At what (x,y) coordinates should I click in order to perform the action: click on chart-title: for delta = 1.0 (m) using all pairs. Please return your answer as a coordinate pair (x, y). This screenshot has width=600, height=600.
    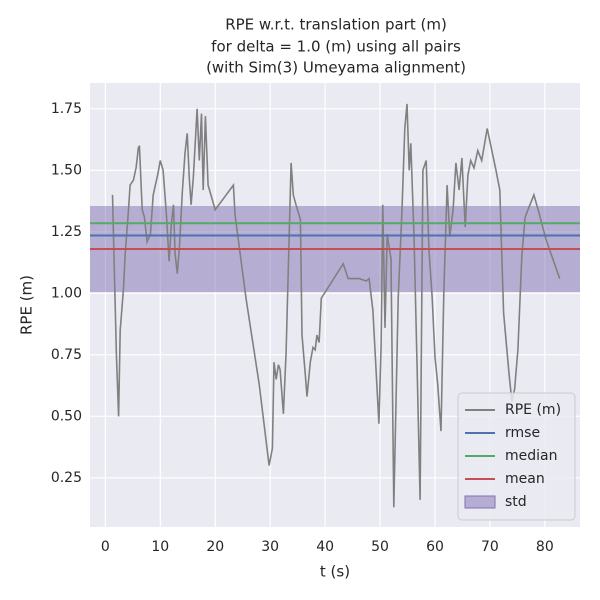
    Looking at the image, I should click on (336, 47).